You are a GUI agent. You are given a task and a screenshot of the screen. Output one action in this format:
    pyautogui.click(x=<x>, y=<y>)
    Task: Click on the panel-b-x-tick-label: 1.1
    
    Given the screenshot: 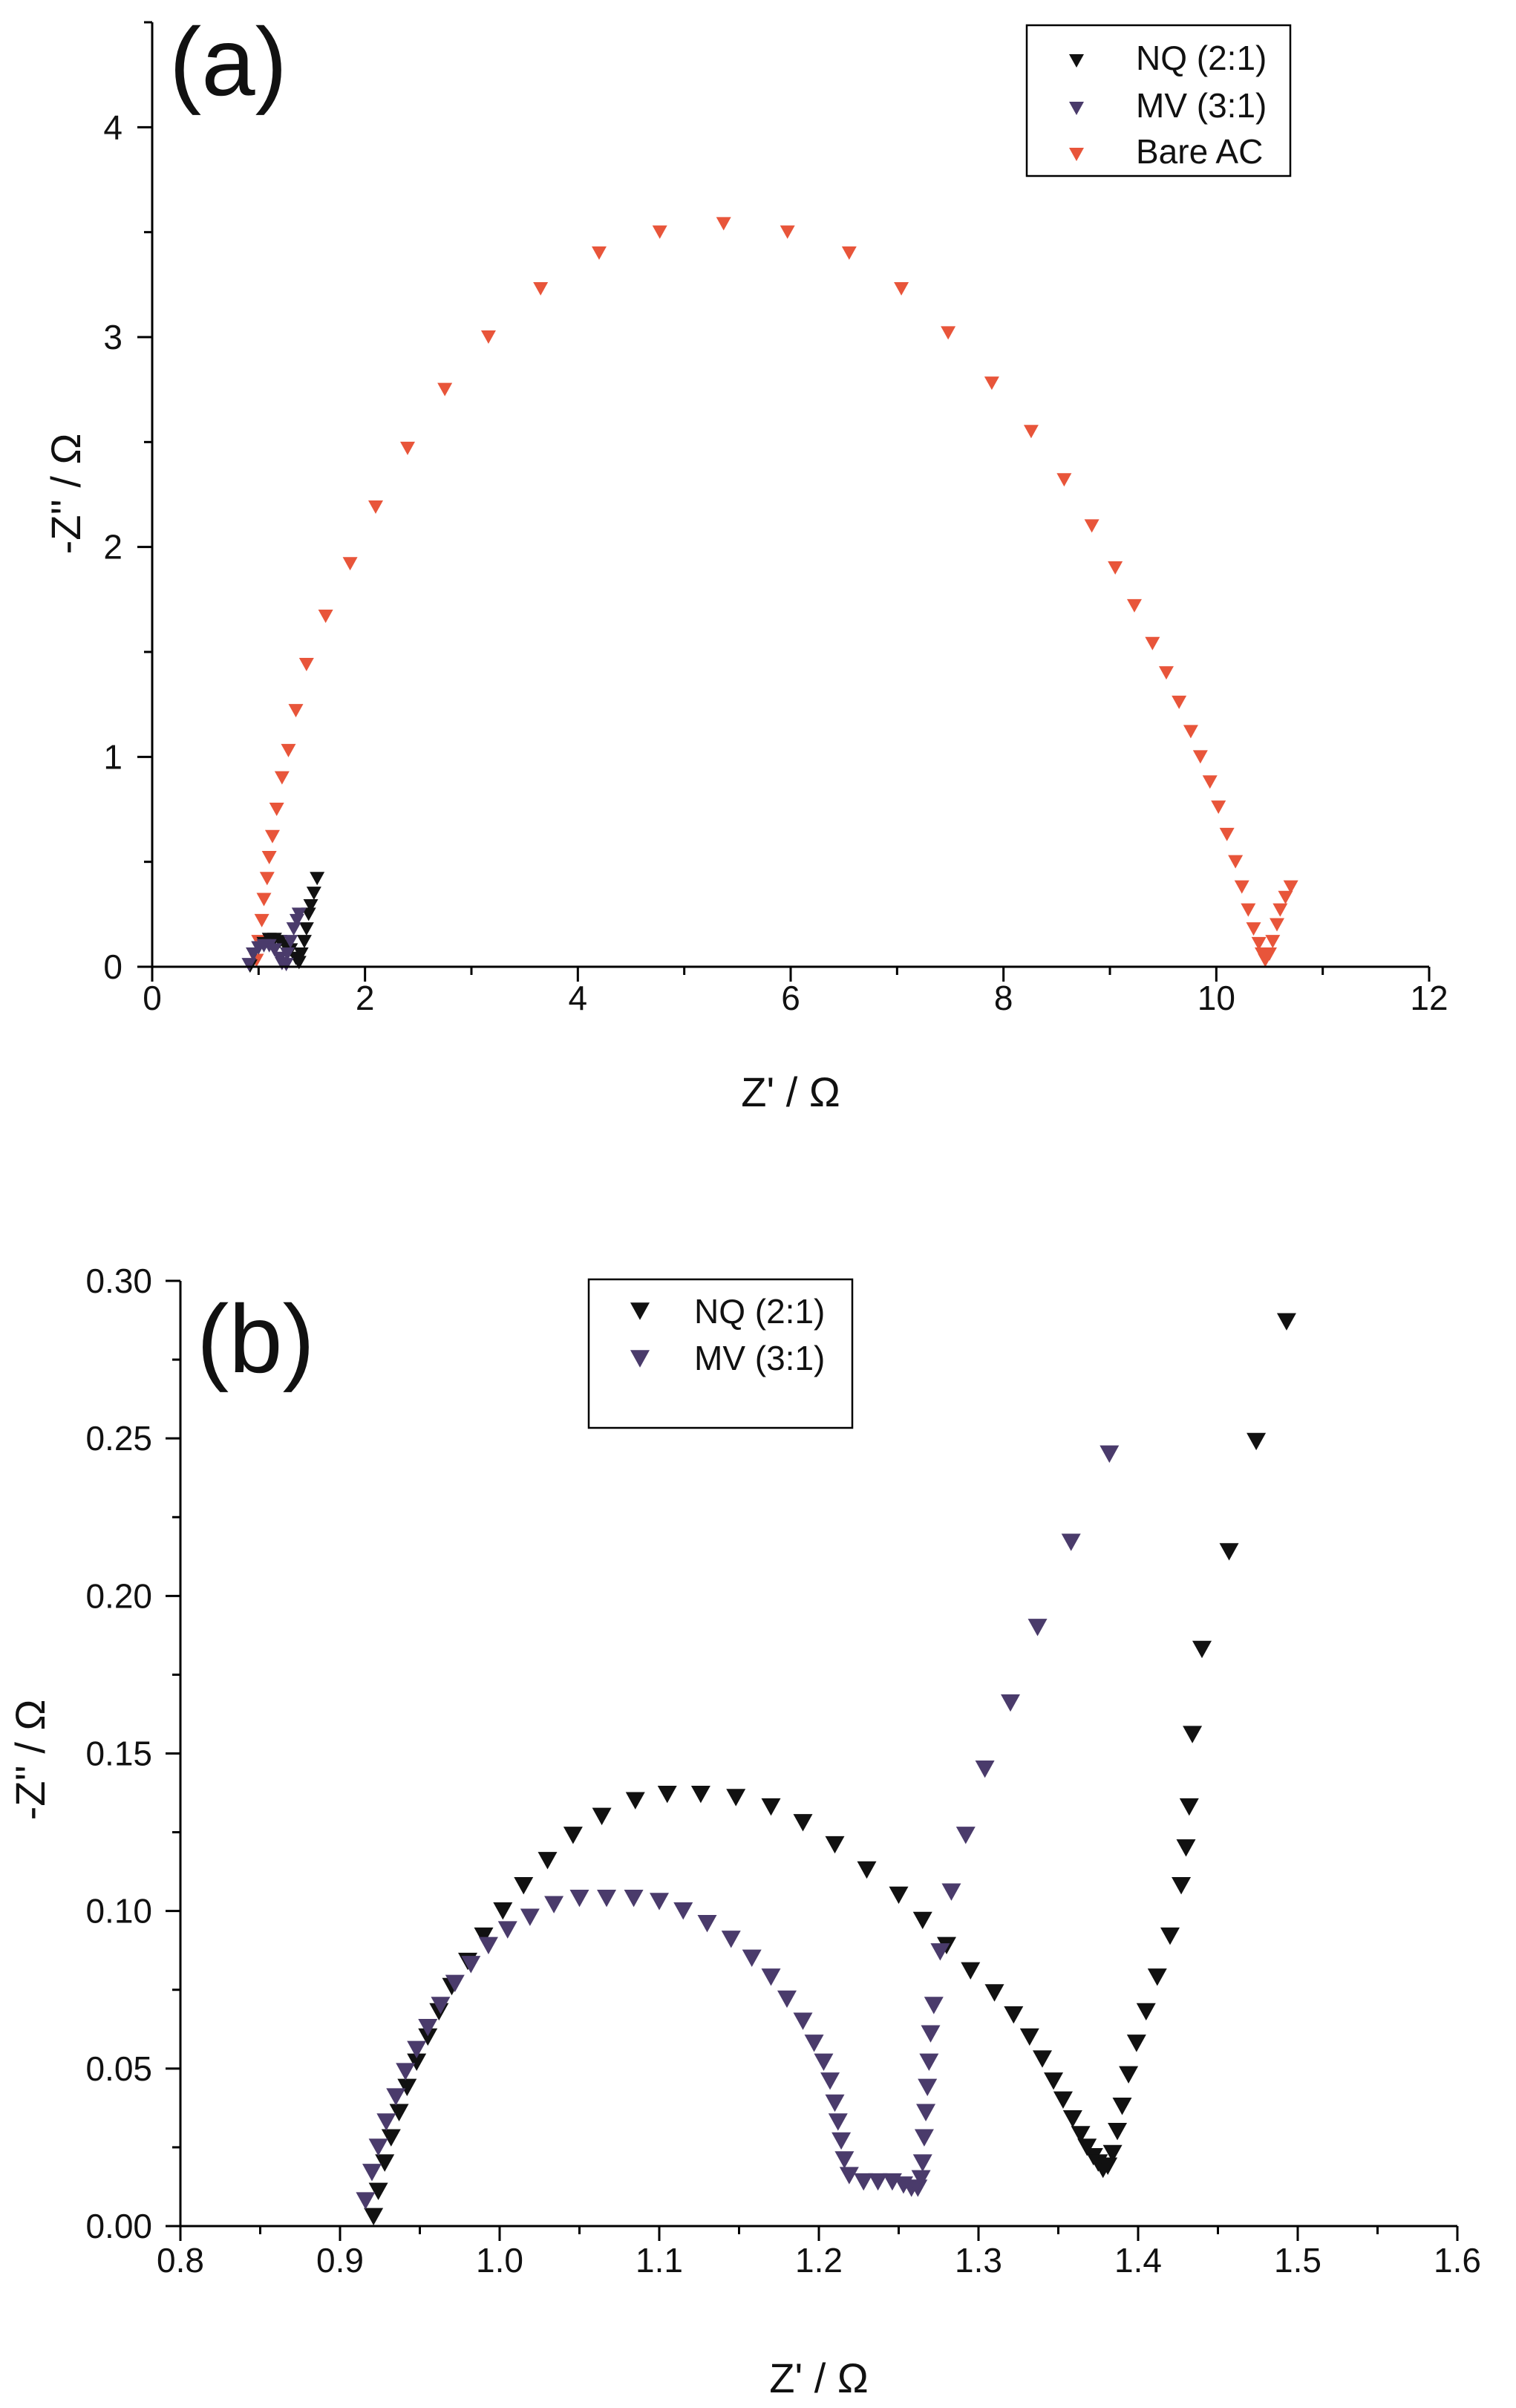 What is the action you would take?
    pyautogui.click(x=659, y=2260)
    